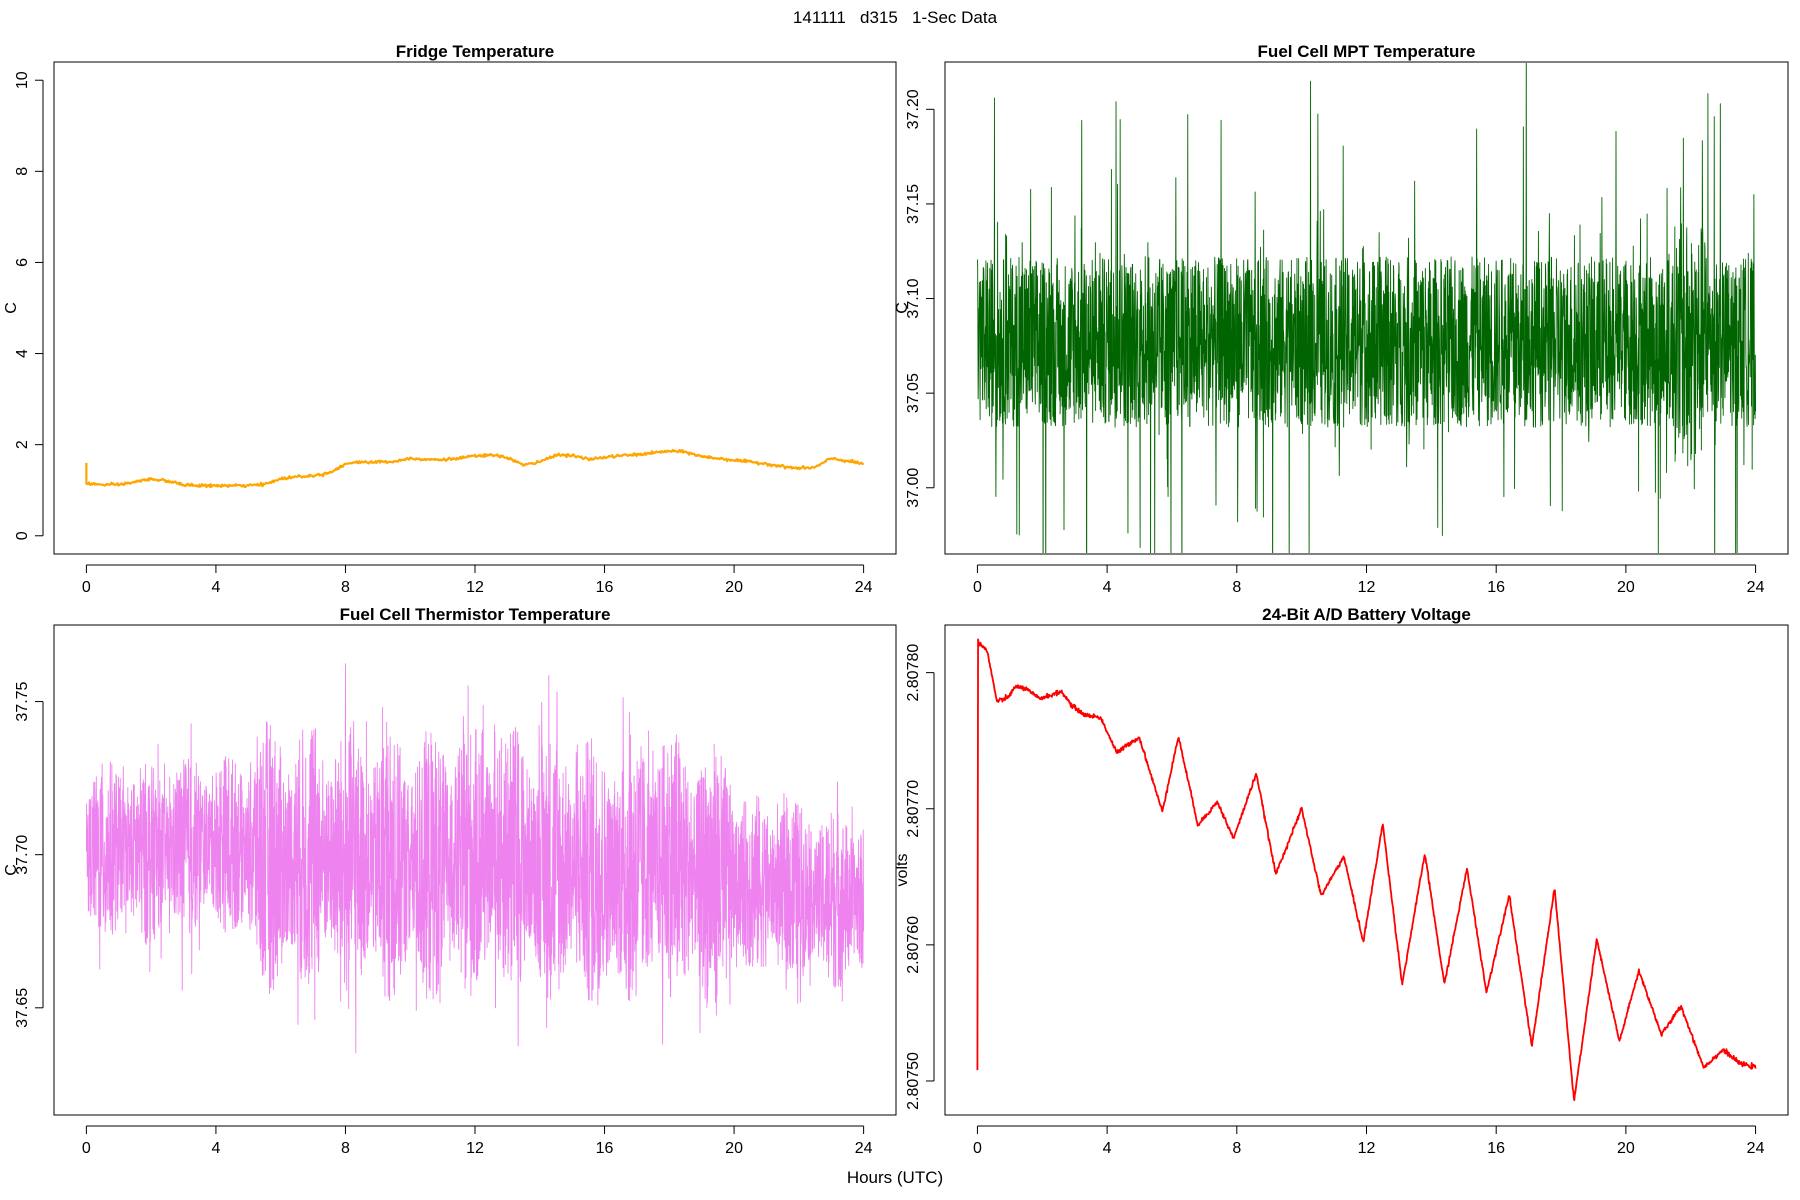 The image size is (1800, 1200). I want to click on y-tick-label: 37.00, so click(913, 488).